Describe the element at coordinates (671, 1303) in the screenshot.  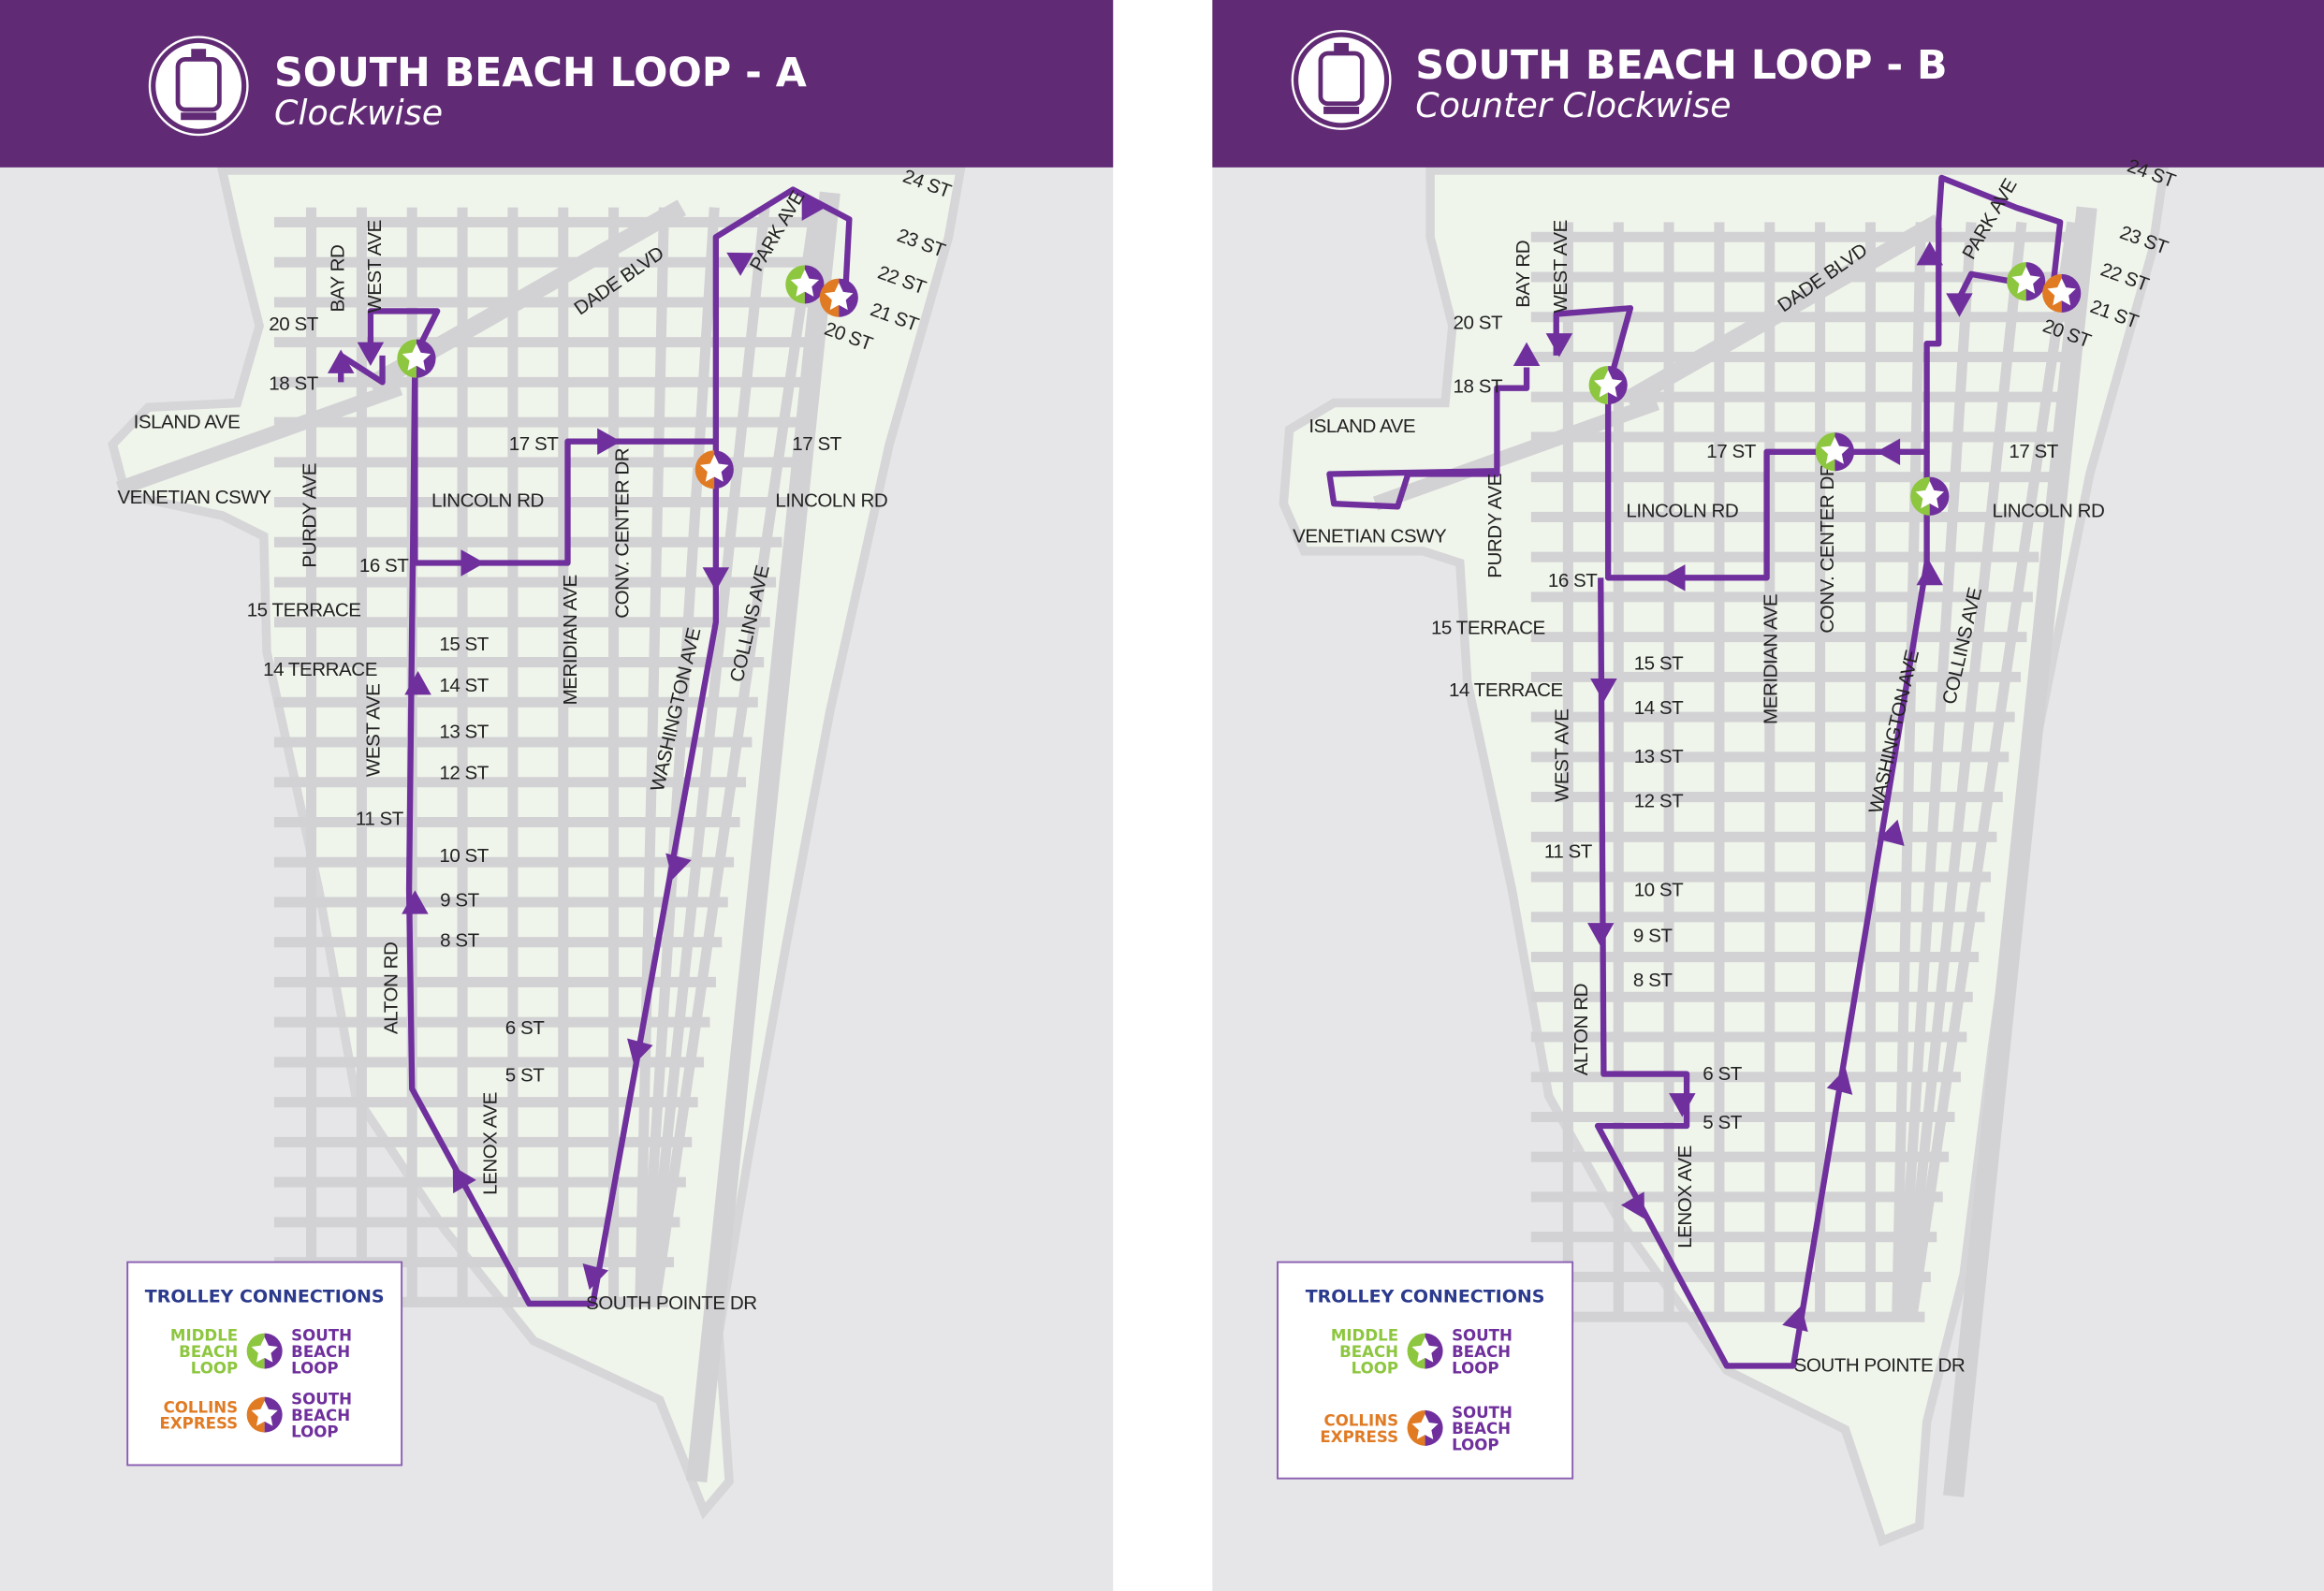
I see `street-label: SOUTH POINTE DR` at that location.